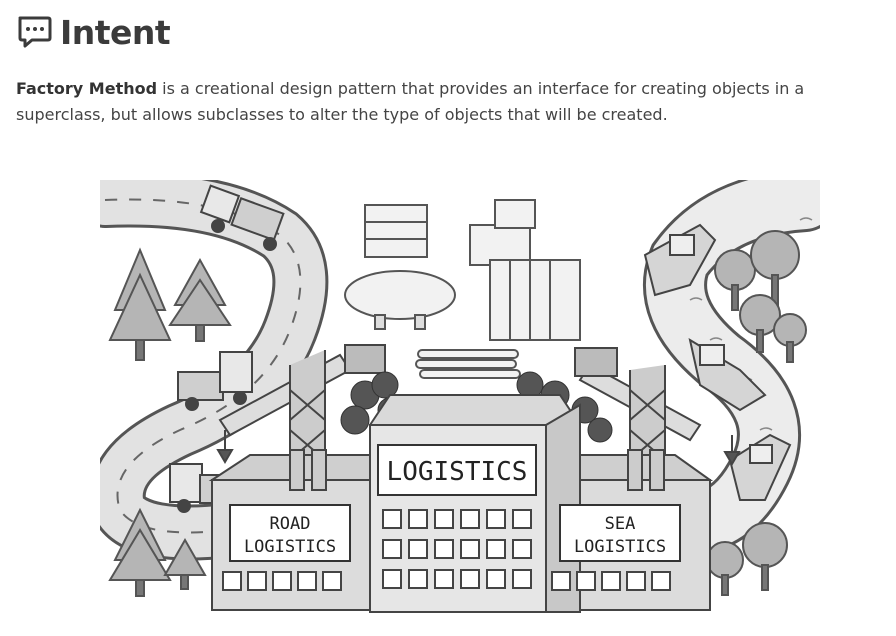  I want to click on sea-sign-line2: LOGISTICS, so click(620, 547).